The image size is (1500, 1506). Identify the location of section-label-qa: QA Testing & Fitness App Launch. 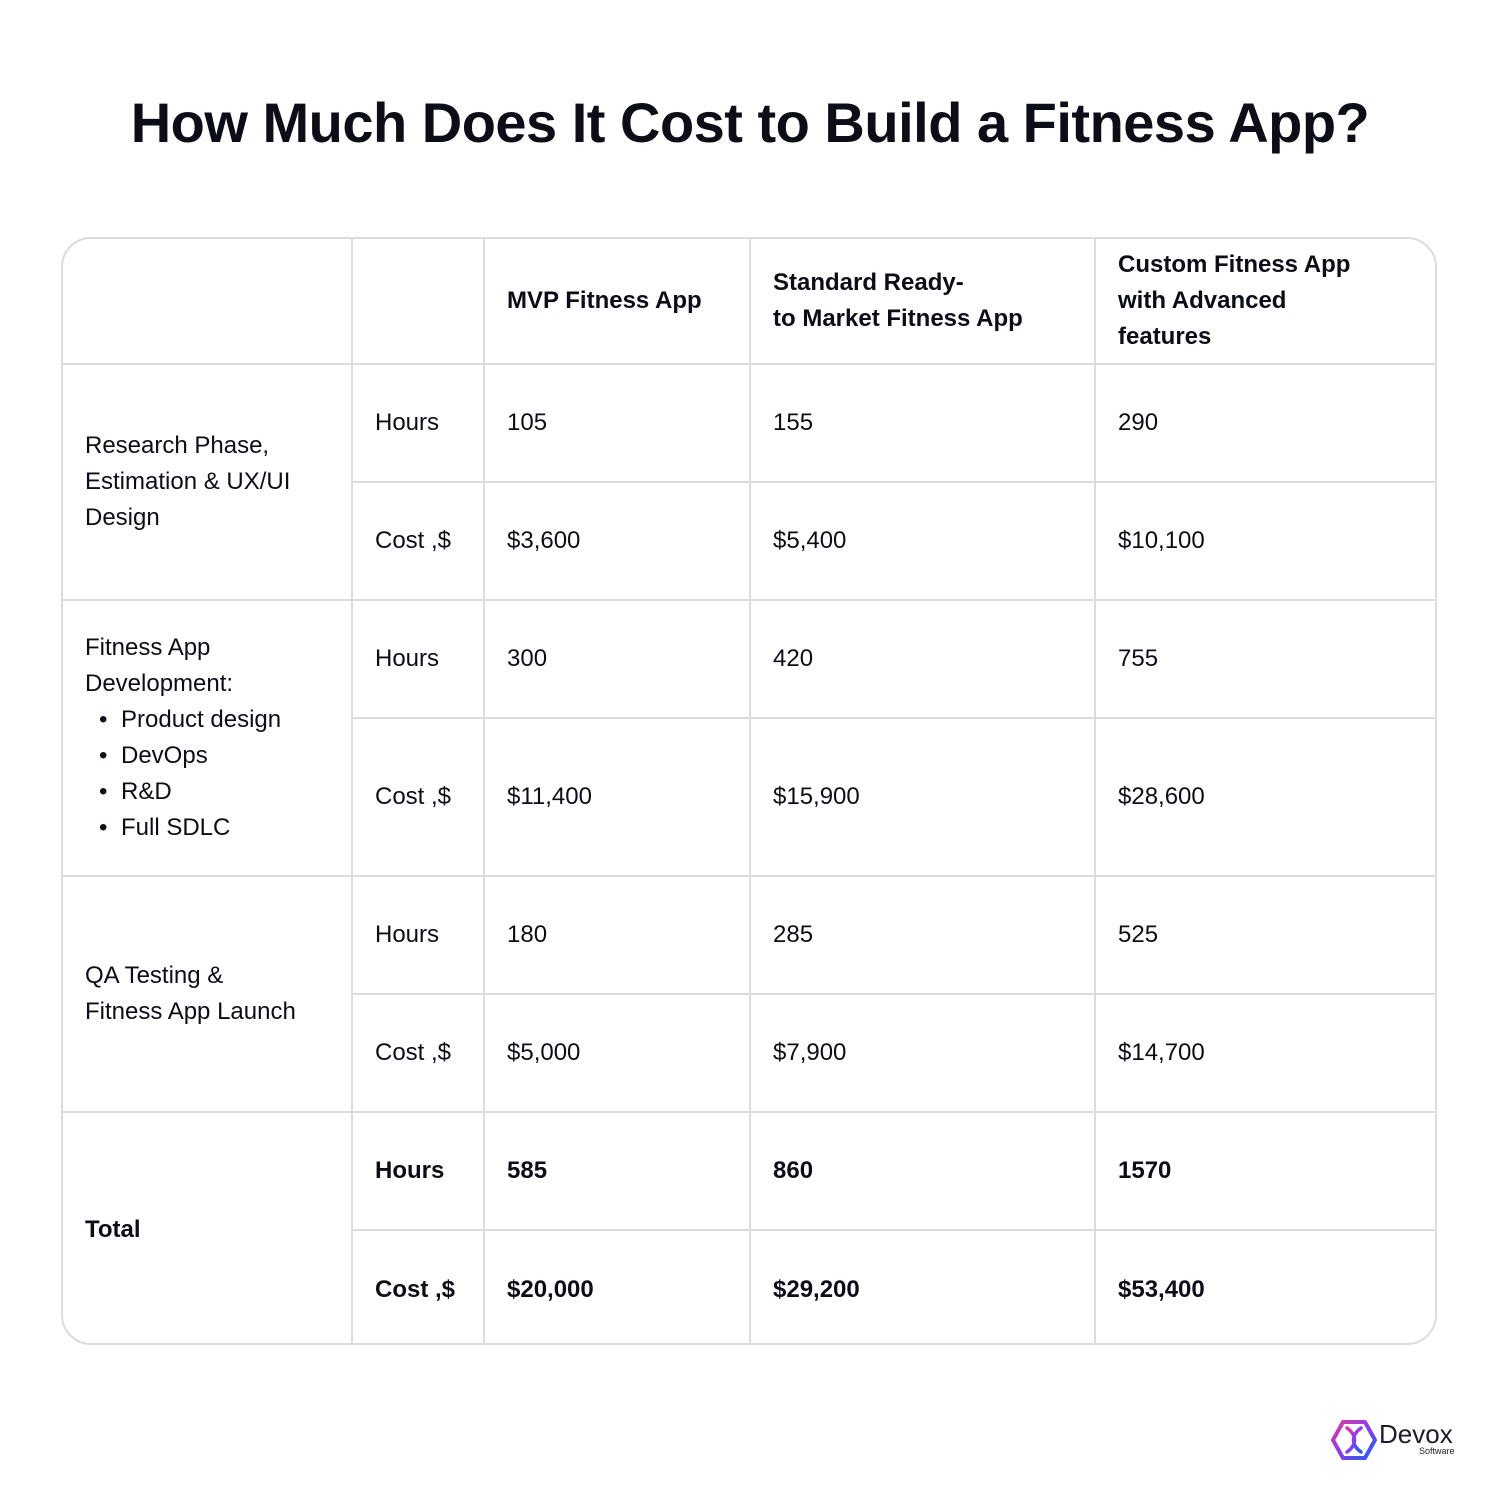
(208, 994).